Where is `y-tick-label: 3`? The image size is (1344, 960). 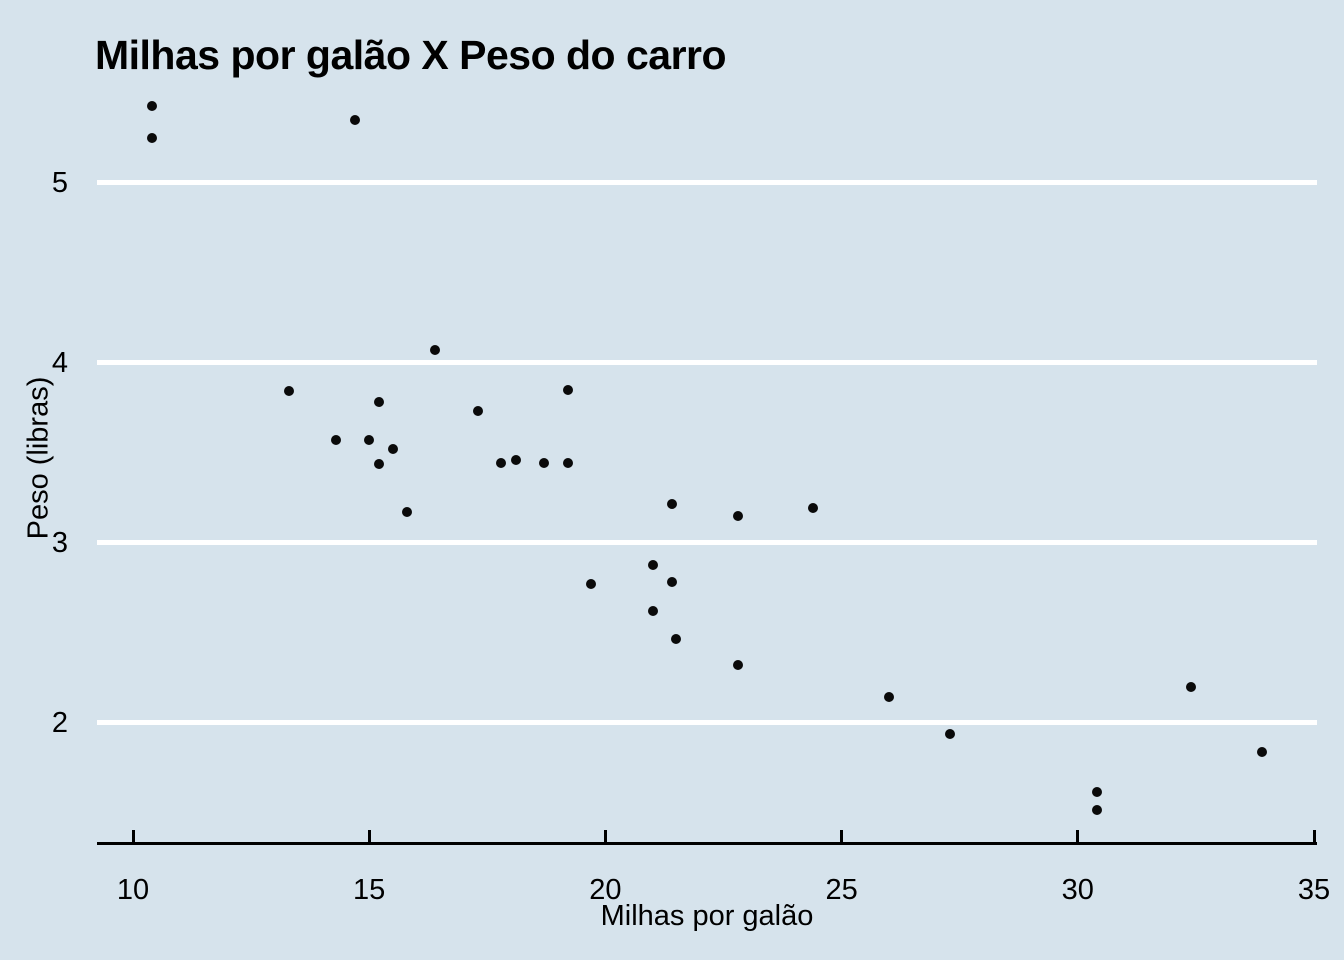 y-tick-label: 3 is located at coordinates (59, 542).